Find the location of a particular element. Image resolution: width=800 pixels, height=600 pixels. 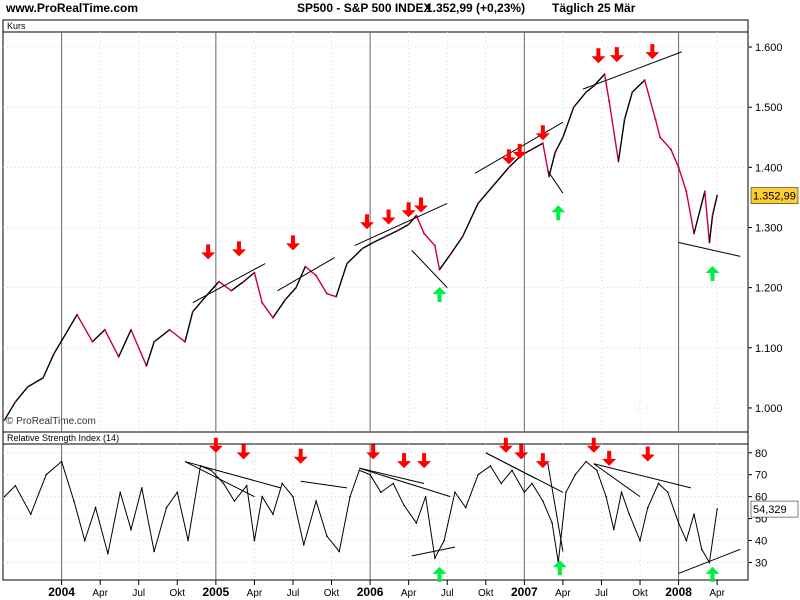

x-tick-label: 2005 is located at coordinates (216, 592).